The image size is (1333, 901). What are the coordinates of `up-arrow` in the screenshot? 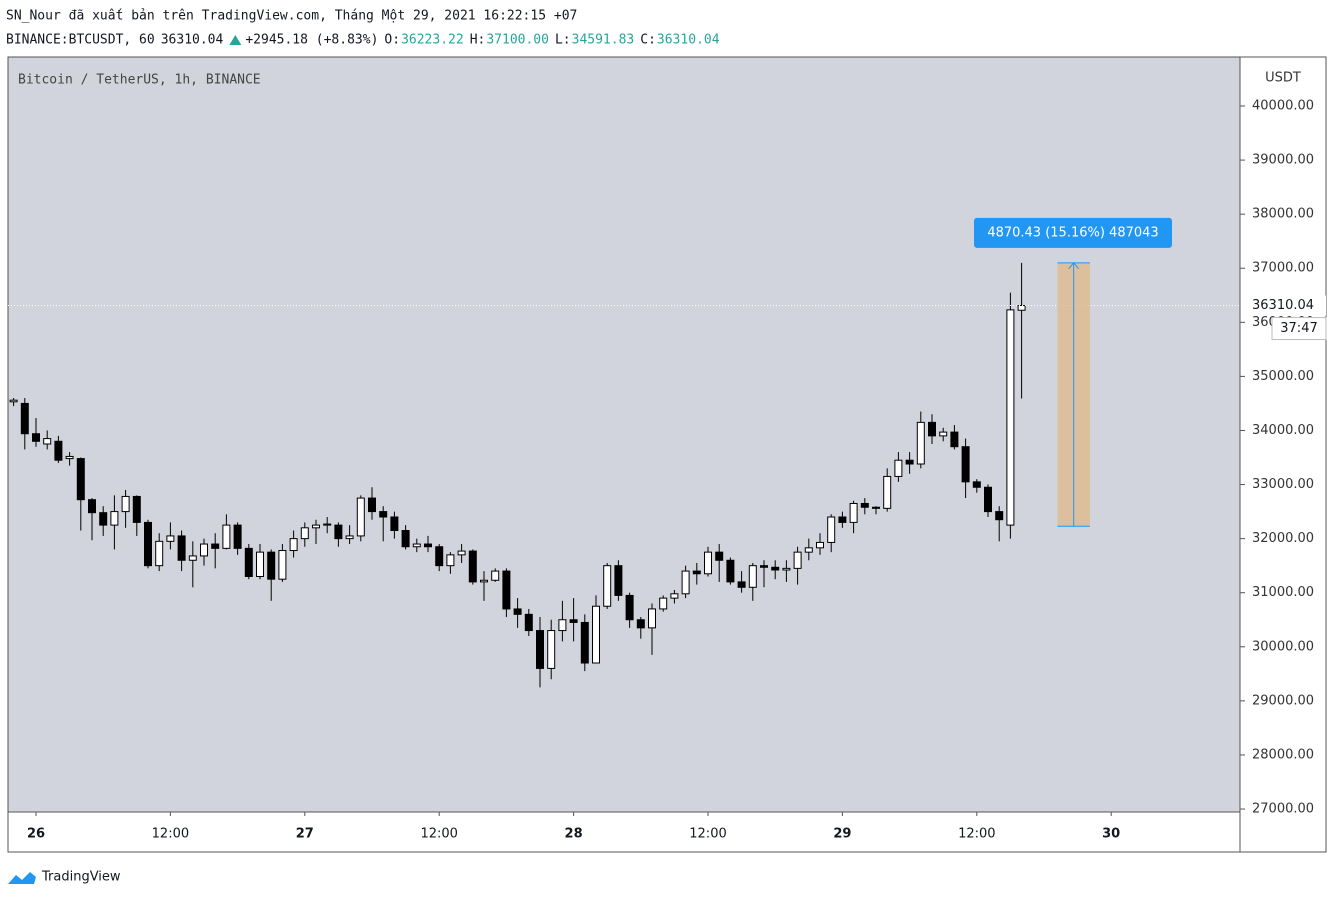 It's located at (235, 40).